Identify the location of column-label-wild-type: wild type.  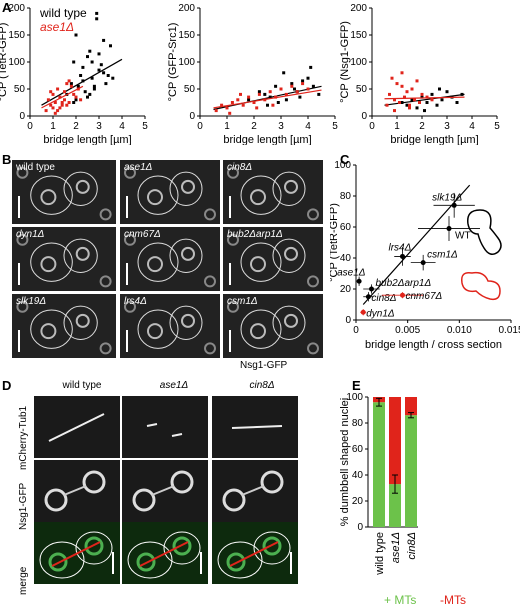
(82, 385).